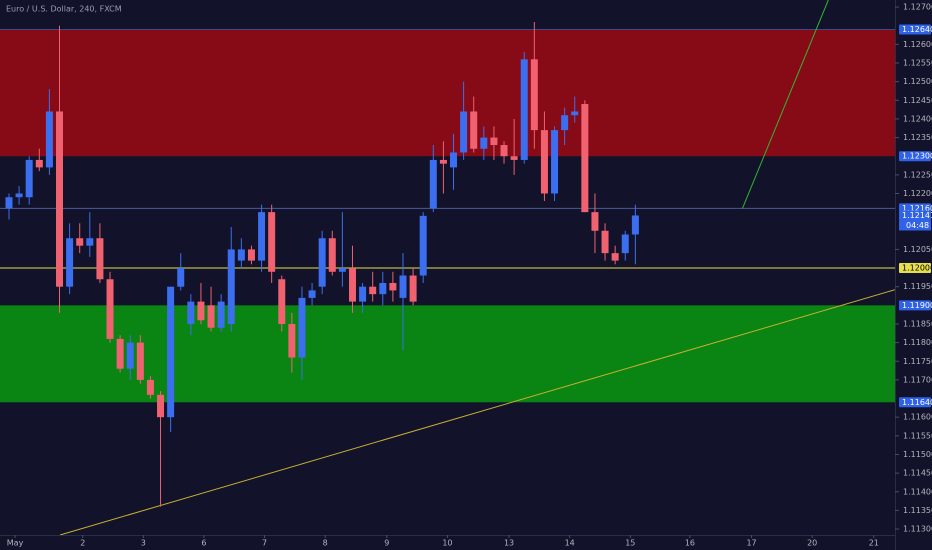 The height and width of the screenshot is (550, 932). I want to click on y-tick-label: 1.11500, so click(917, 454).